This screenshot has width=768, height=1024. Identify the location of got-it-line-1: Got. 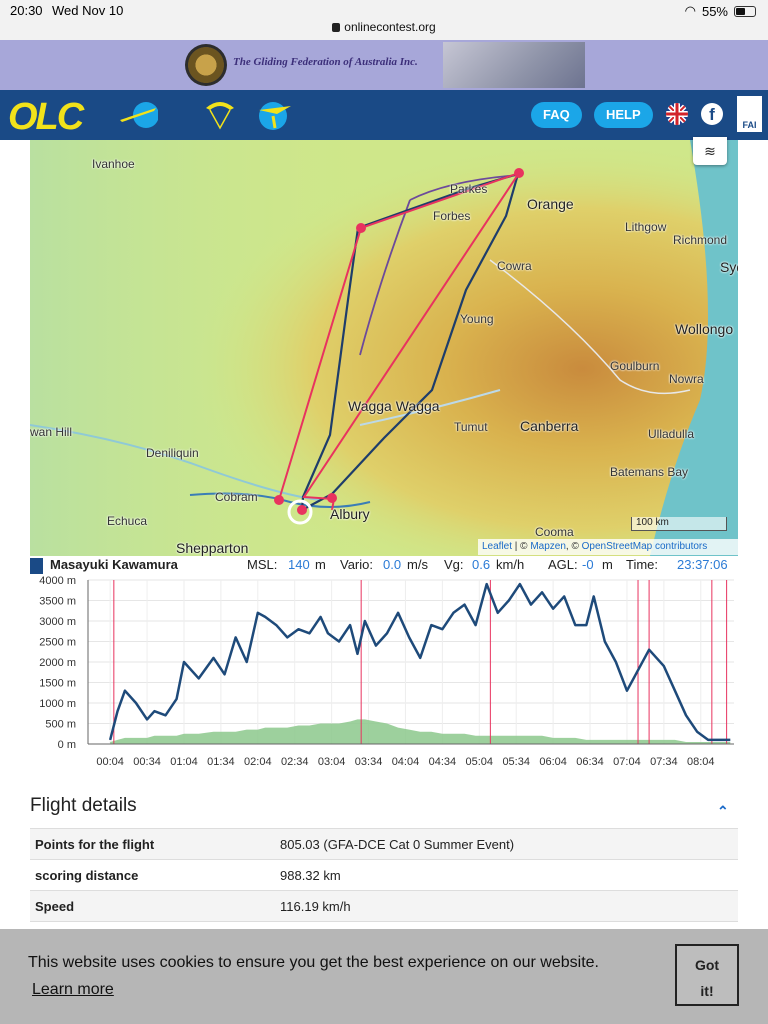
(707, 965).